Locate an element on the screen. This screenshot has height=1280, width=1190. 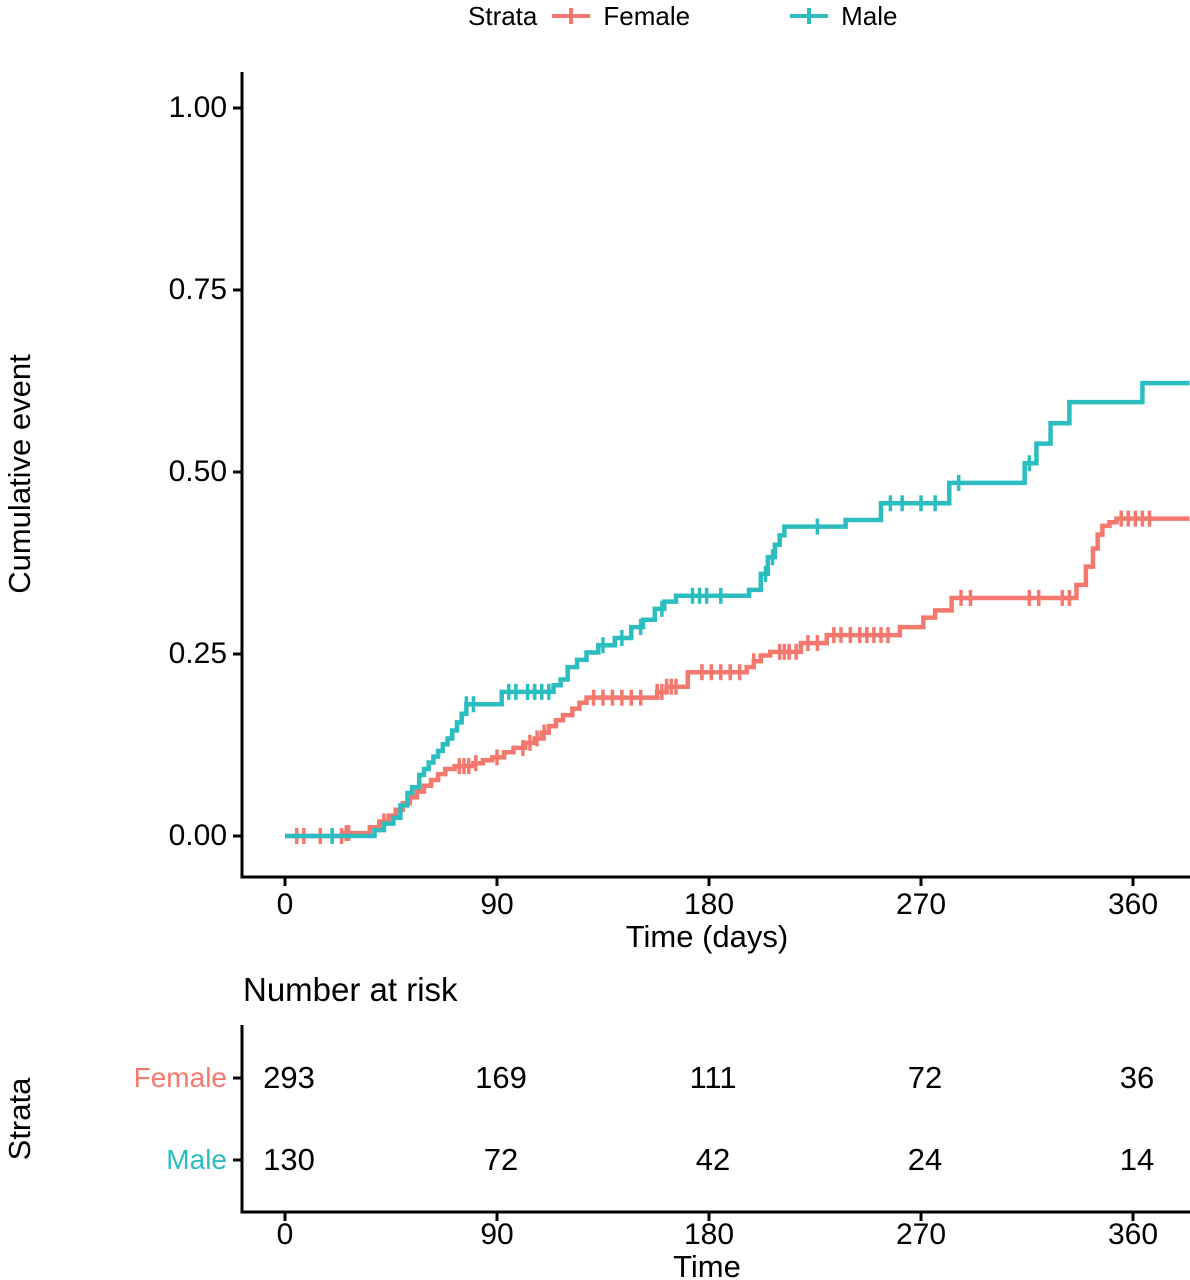
legend-item-female: Female is located at coordinates (621, 16).